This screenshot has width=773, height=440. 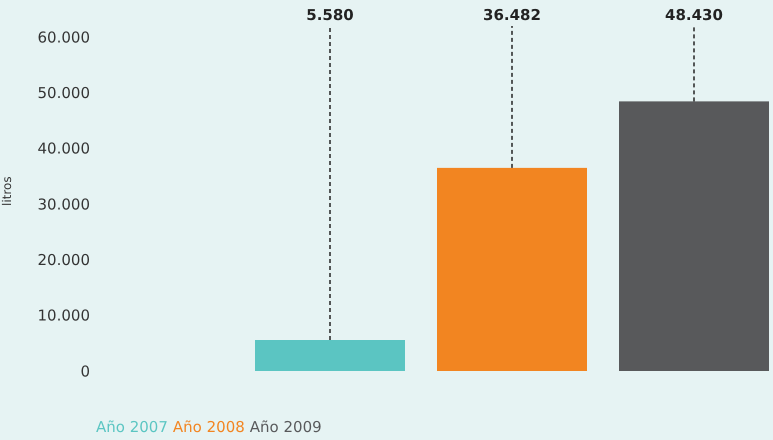 I want to click on text: Año 2007, so click(x=132, y=427).